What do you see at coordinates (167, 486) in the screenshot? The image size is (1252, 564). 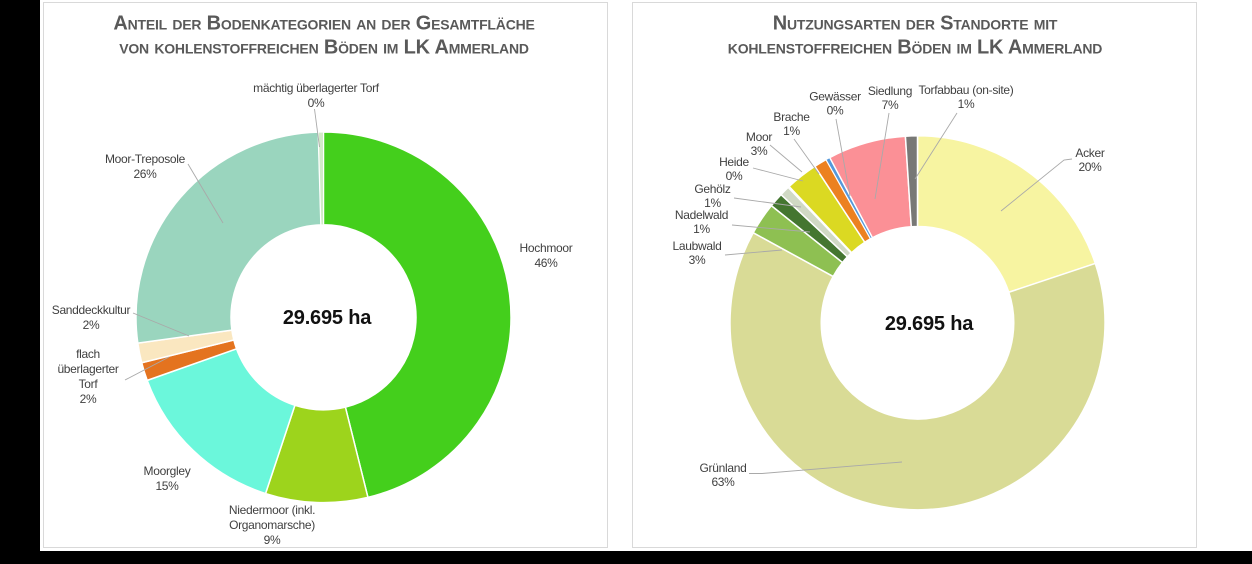 I see `svg-text: 15%` at bounding box center [167, 486].